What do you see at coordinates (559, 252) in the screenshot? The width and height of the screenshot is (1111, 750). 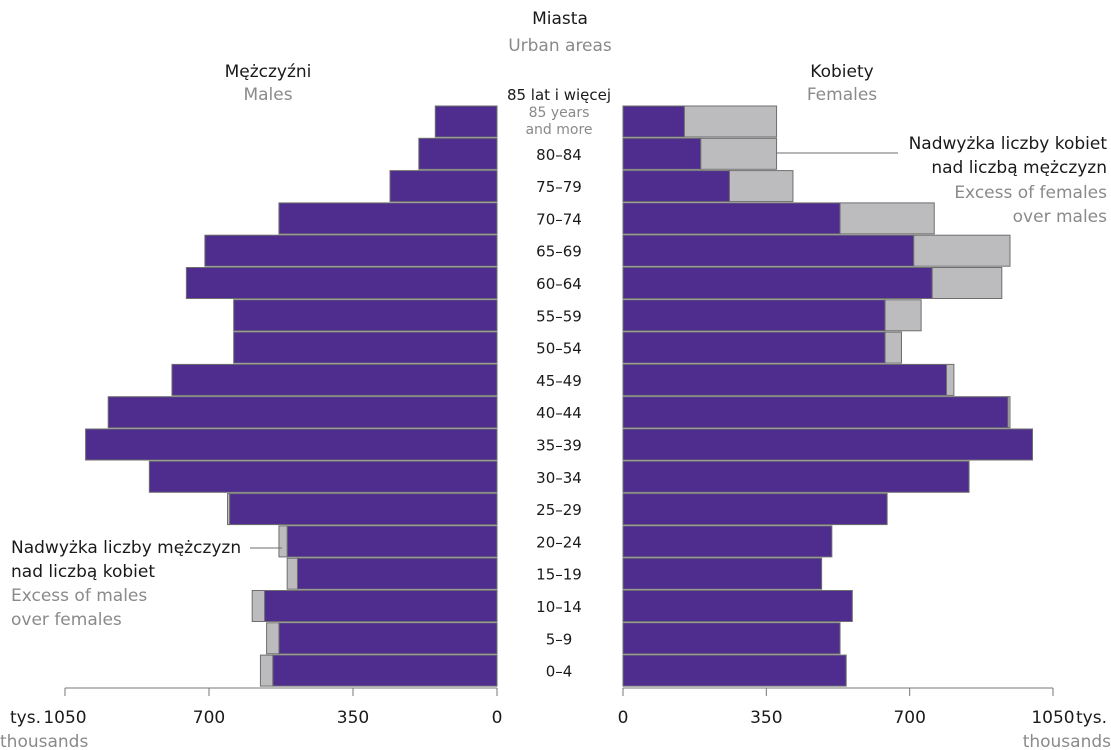 I see `age-label-65-69: 65–69` at bounding box center [559, 252].